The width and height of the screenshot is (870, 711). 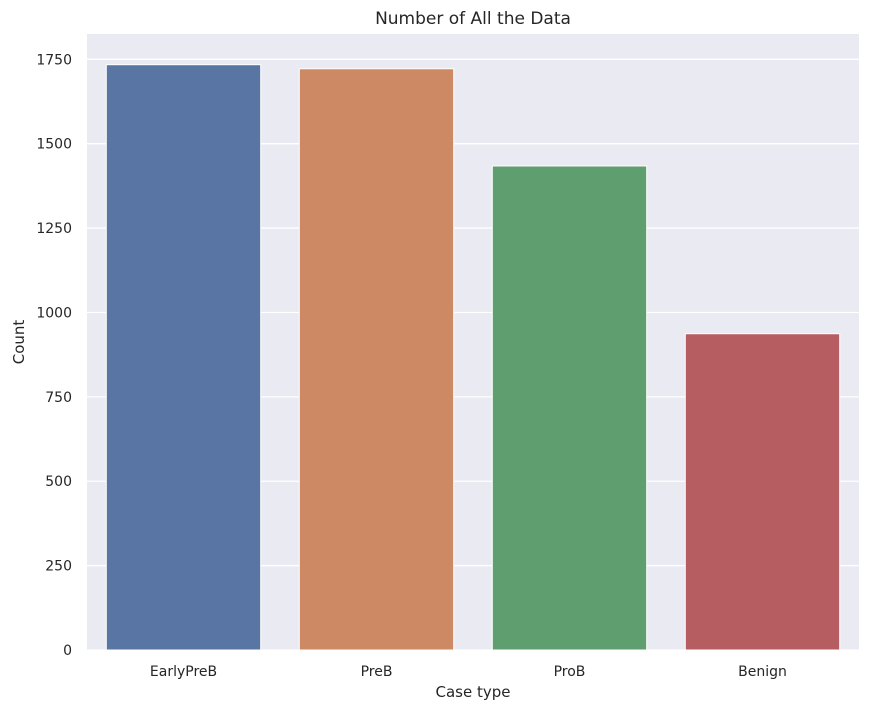 What do you see at coordinates (376, 359) in the screenshot?
I see `bar-preb` at bounding box center [376, 359].